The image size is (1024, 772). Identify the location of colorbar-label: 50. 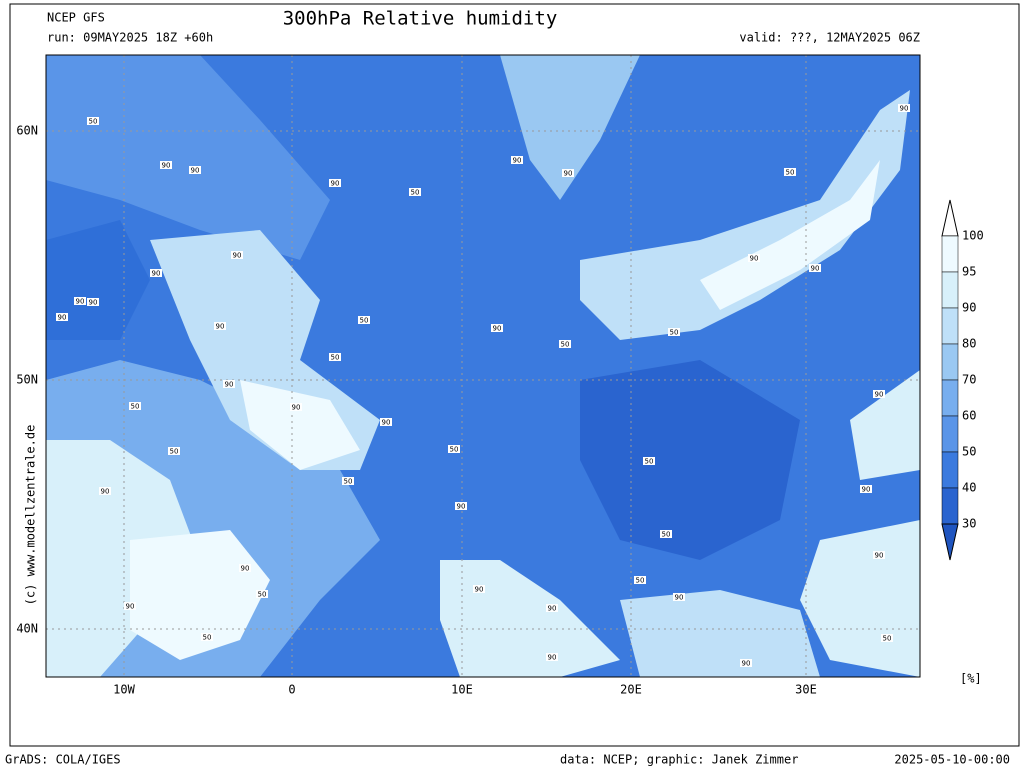
(969, 452).